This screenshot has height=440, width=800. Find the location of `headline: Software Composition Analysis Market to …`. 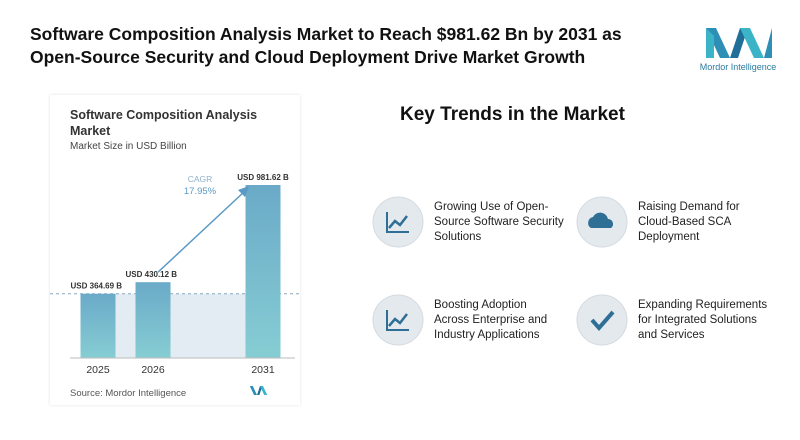

headline: Software Composition Analysis Market to … is located at coordinates (326, 34).